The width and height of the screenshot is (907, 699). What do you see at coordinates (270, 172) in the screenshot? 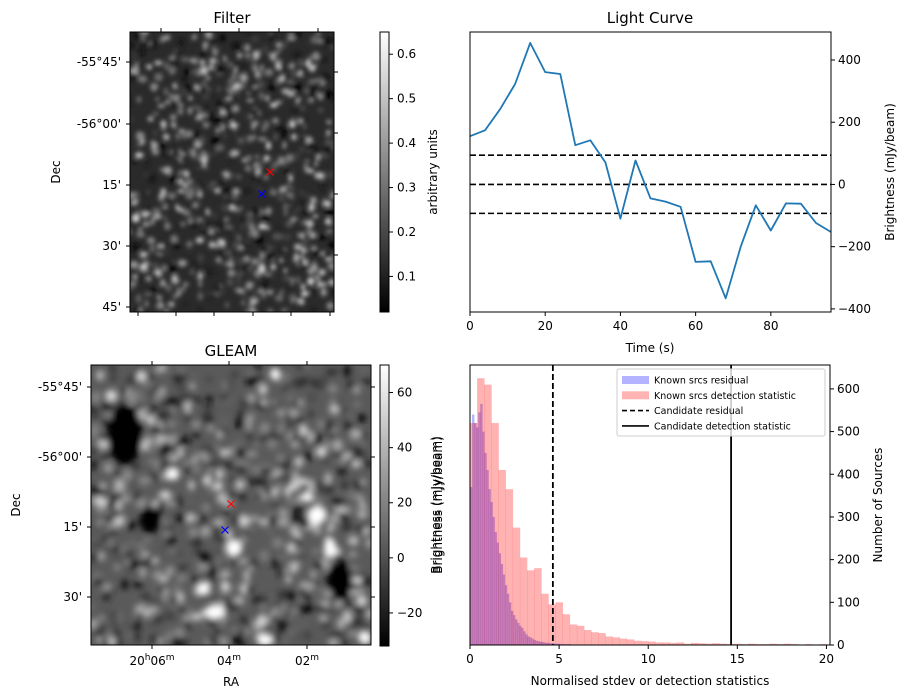
I see `candidate-marker` at bounding box center [270, 172].